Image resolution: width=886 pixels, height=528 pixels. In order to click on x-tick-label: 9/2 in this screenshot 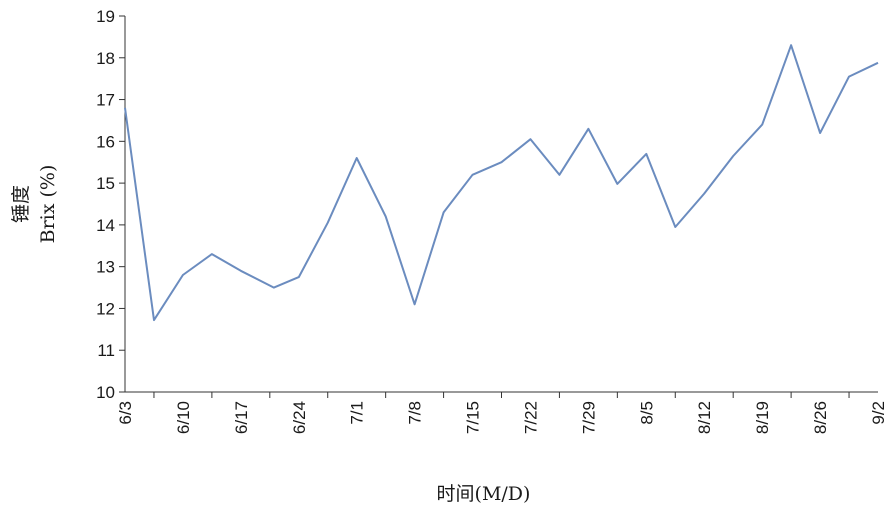, I will do `click(877, 413)`.